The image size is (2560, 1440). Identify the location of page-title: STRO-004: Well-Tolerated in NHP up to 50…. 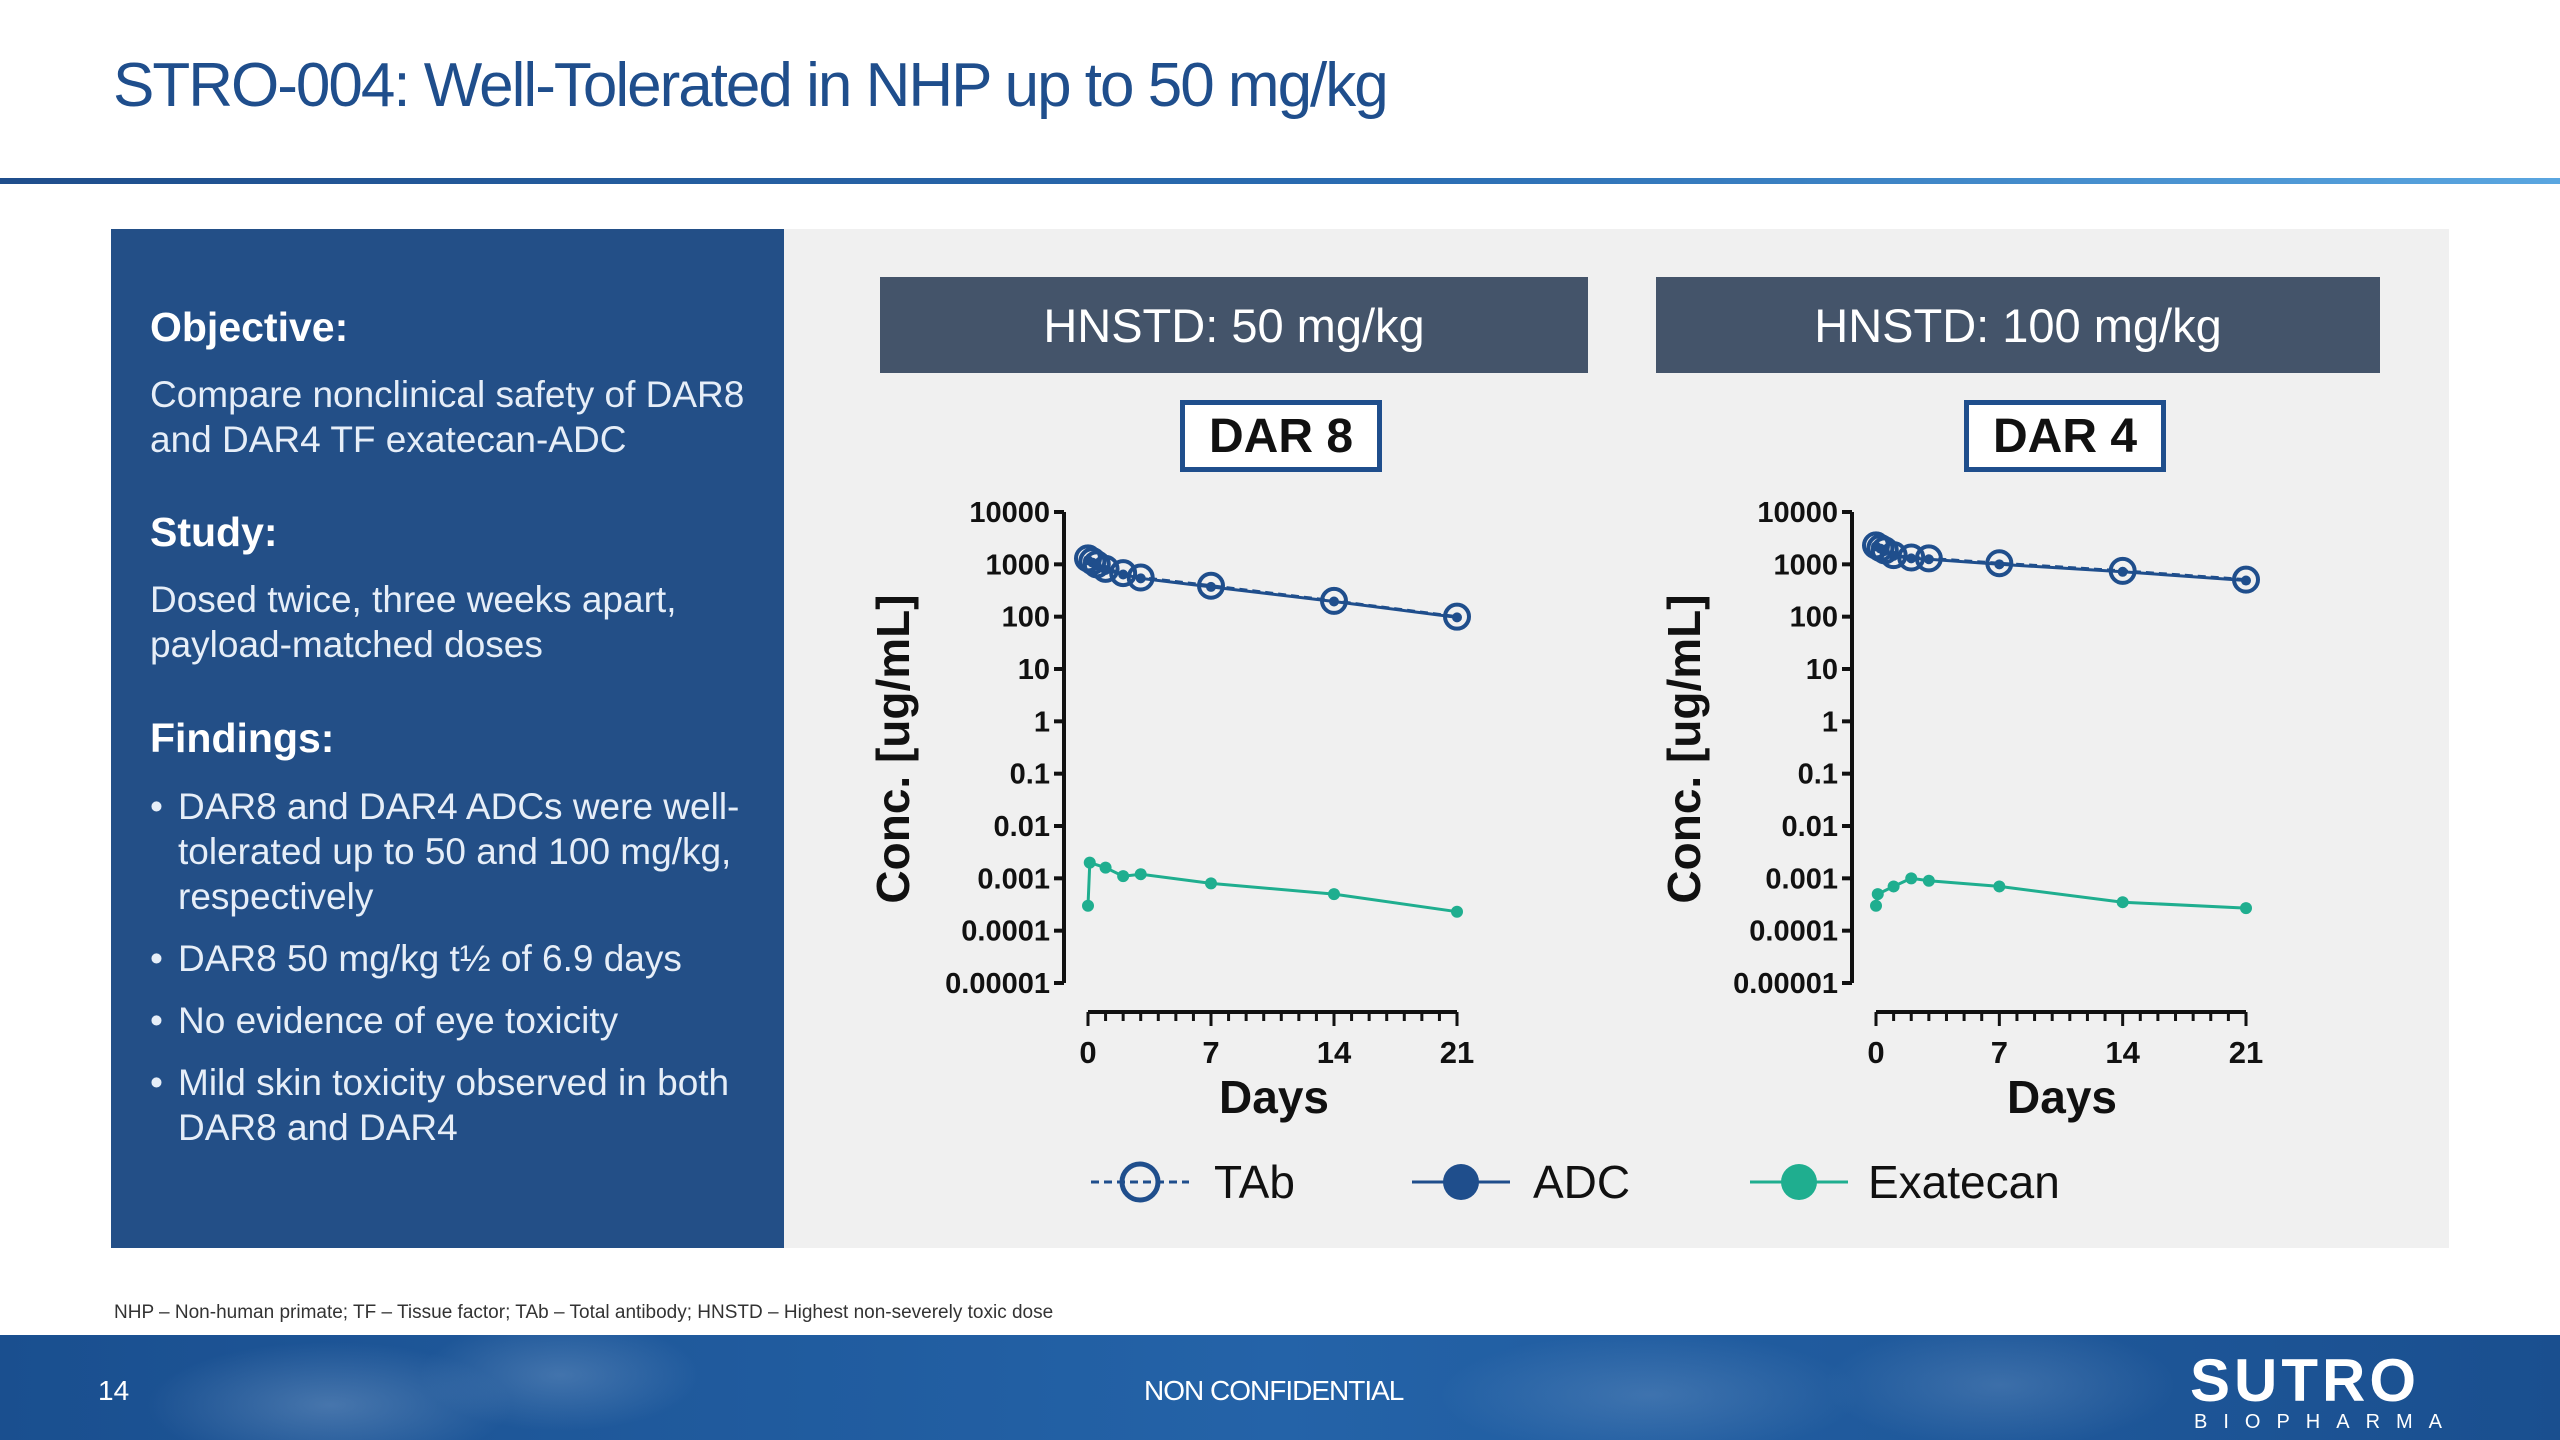
(751, 85).